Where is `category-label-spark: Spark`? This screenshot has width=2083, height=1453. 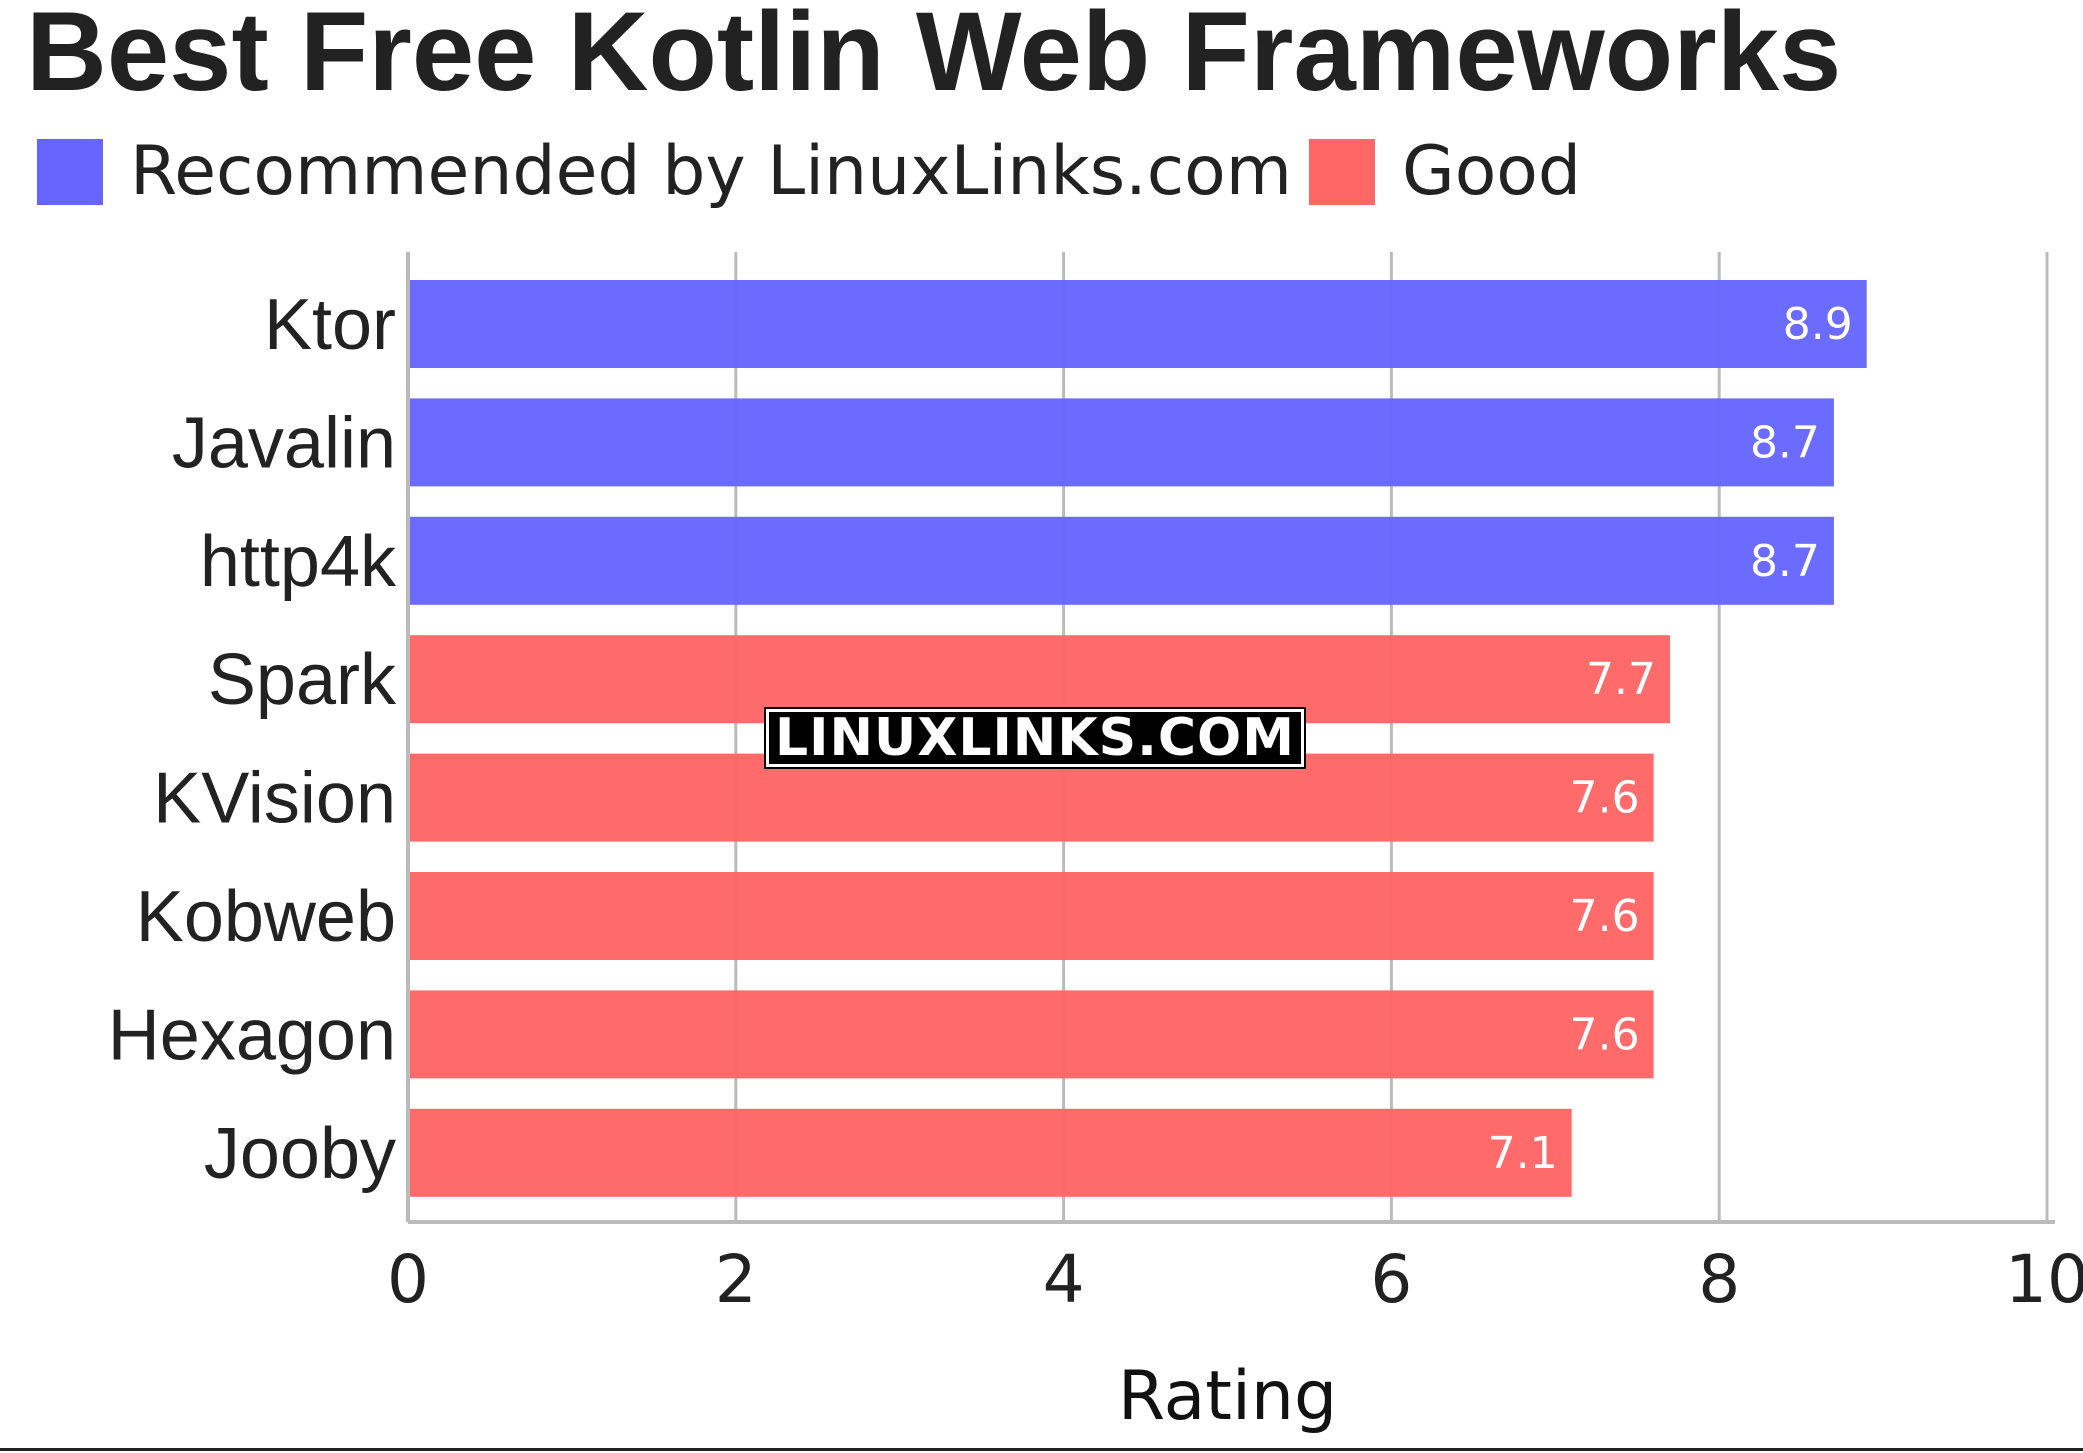 category-label-spark: Spark is located at coordinates (302, 680).